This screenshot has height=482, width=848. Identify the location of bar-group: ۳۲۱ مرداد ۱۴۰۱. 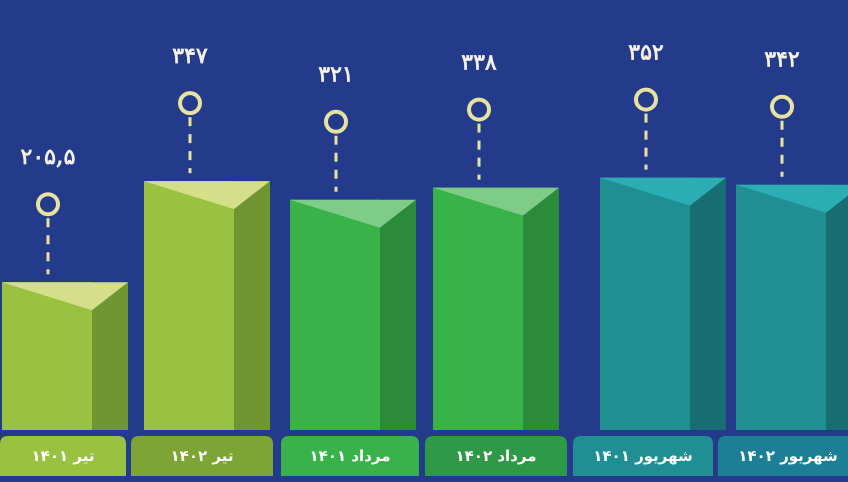
(350, 269).